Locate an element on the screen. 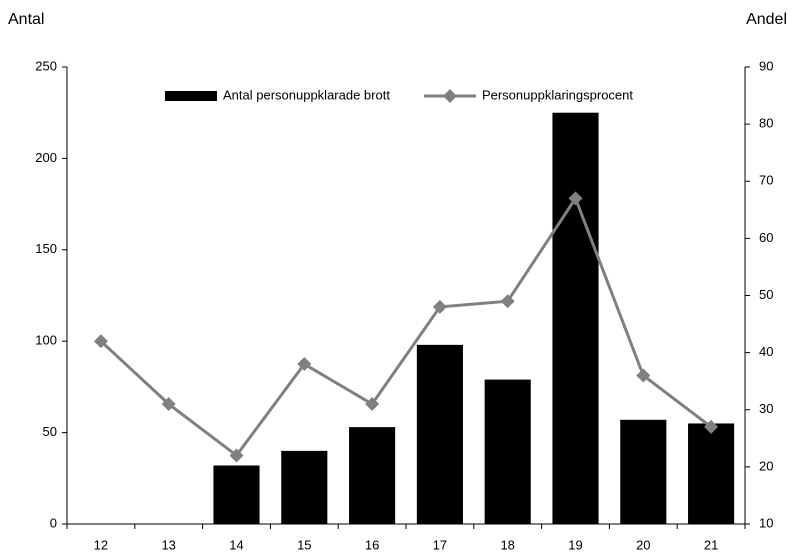 The height and width of the screenshot is (553, 795). y2-axis-label: Andel is located at coordinates (766, 19).